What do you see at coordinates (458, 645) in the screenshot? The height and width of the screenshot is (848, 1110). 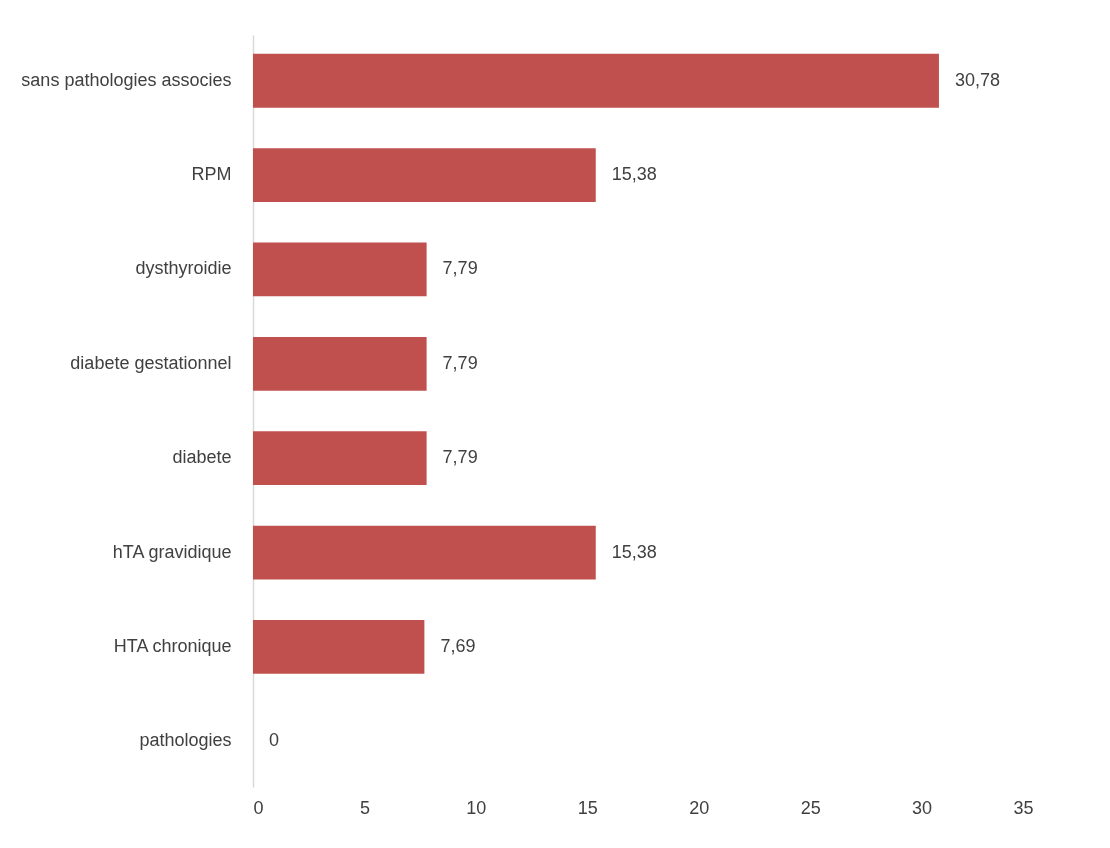 I see `data-label: 7,69` at bounding box center [458, 645].